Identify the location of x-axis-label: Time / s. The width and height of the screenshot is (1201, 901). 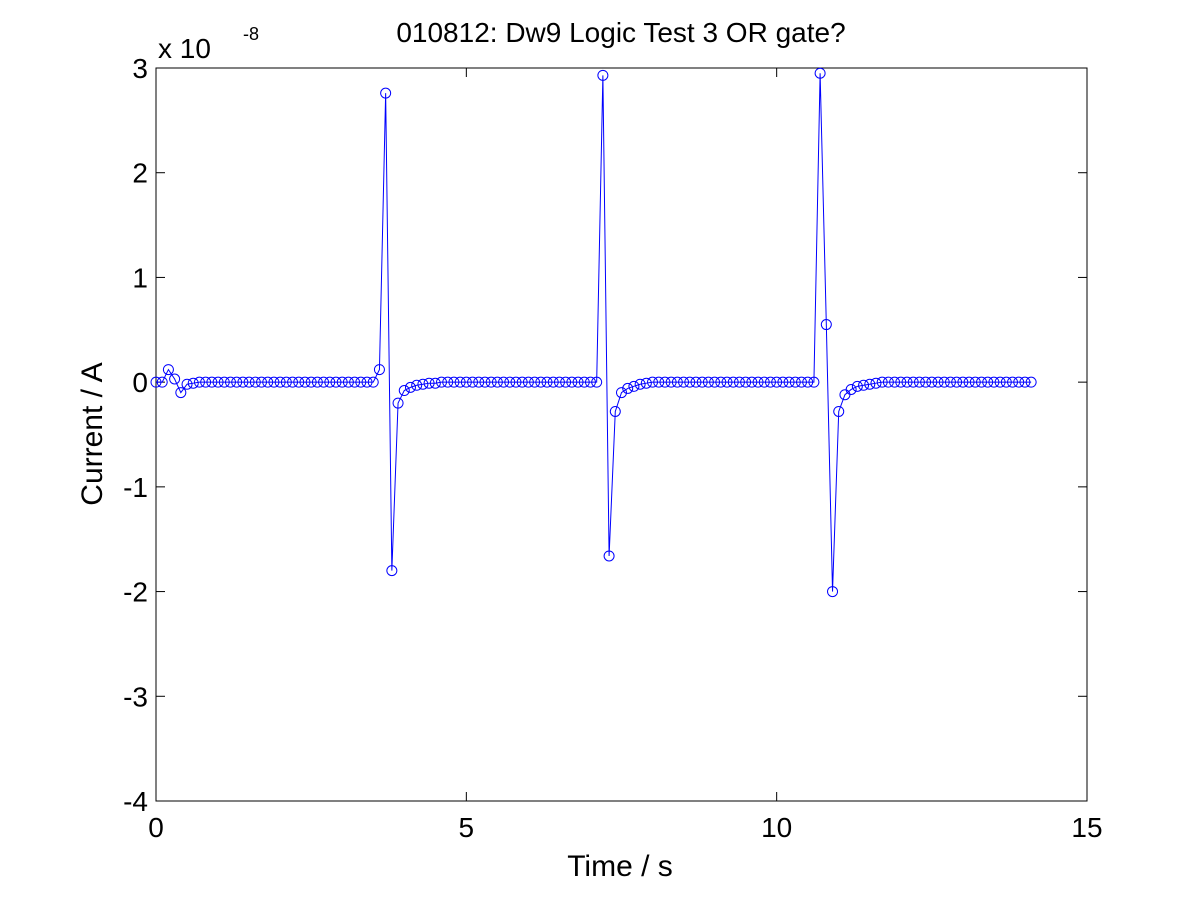
(620, 866).